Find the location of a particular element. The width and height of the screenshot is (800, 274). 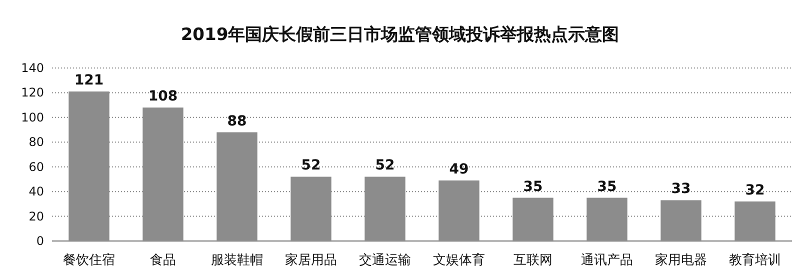

x-tick-label: 交通运输 is located at coordinates (385, 260).